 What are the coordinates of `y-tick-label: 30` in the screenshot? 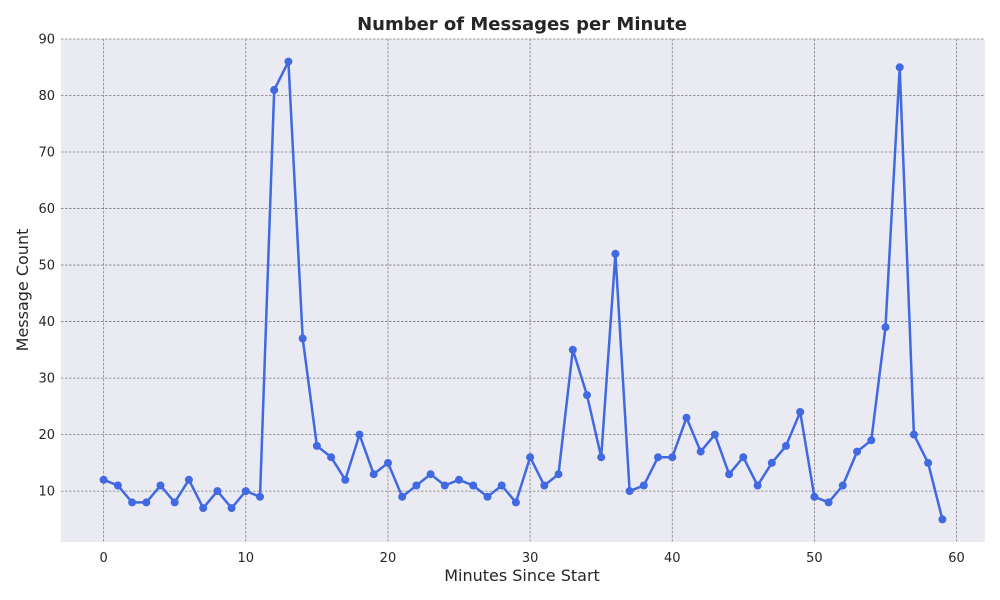 It's located at (46, 379).